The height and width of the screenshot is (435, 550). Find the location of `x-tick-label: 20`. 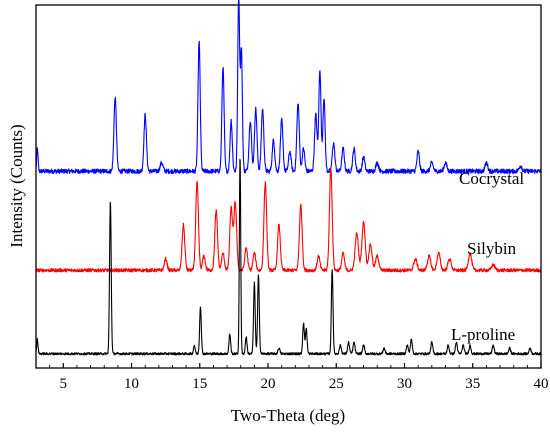

x-tick-label: 20 is located at coordinates (268, 384).